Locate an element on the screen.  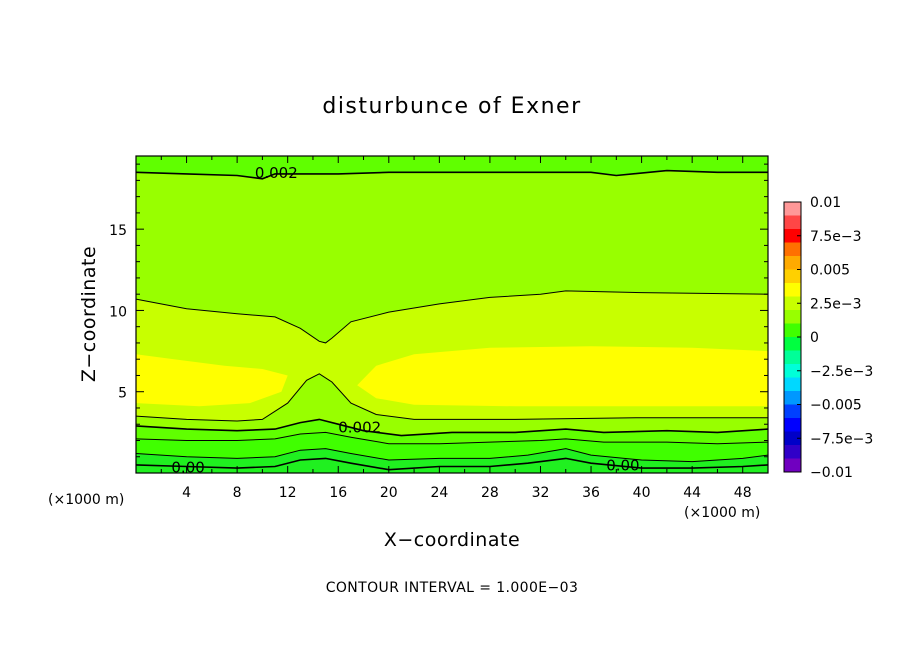
colorbar-tick-label: 7.5e−3 is located at coordinates (836, 237).